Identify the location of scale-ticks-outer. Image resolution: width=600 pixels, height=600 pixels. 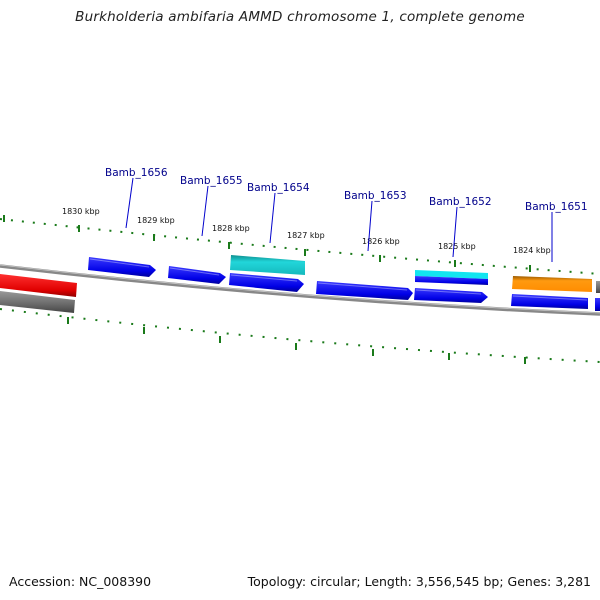
(267, 243).